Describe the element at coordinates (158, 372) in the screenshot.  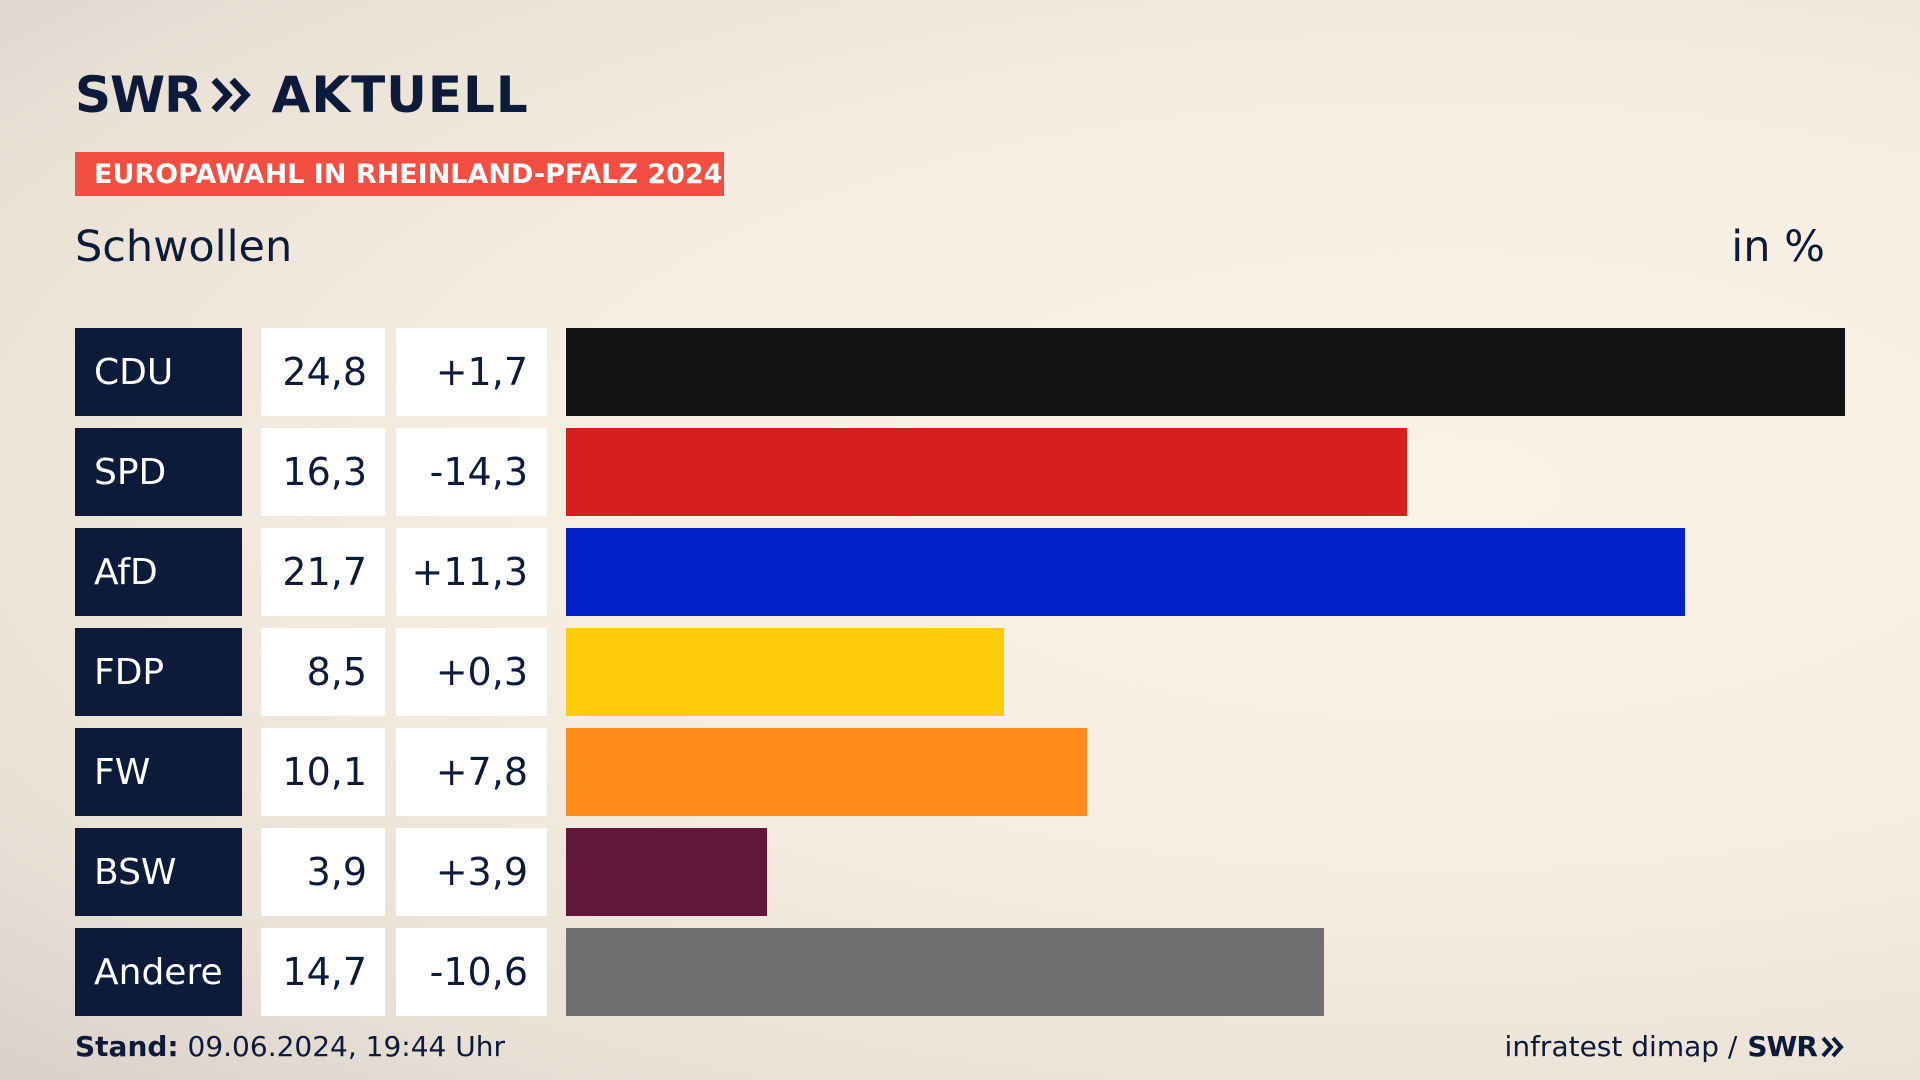
I see `party-label: CDU` at that location.